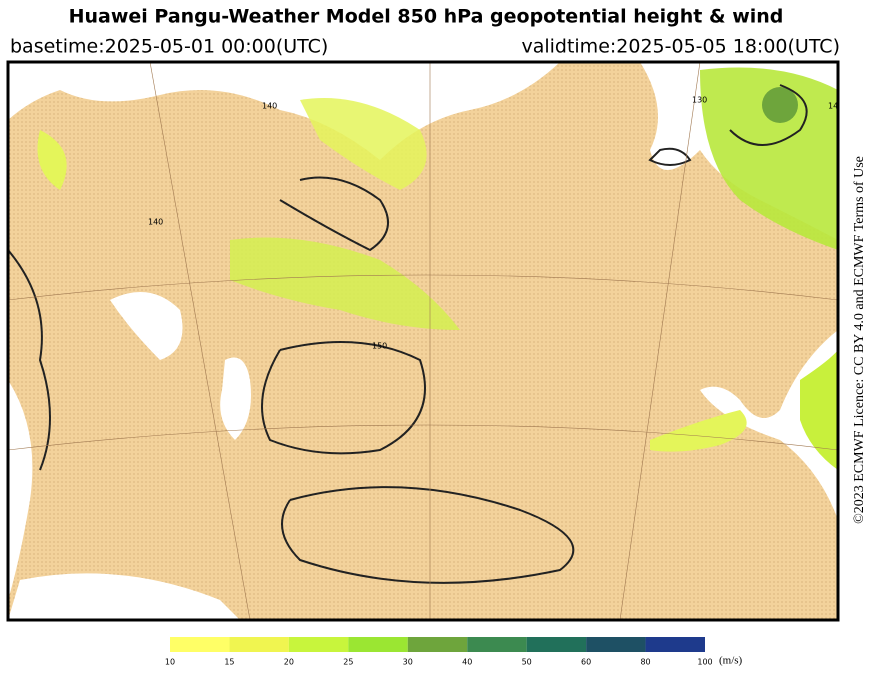  Describe the element at coordinates (645, 662) in the screenshot. I see `colorbar-tick-label: 80` at that location.